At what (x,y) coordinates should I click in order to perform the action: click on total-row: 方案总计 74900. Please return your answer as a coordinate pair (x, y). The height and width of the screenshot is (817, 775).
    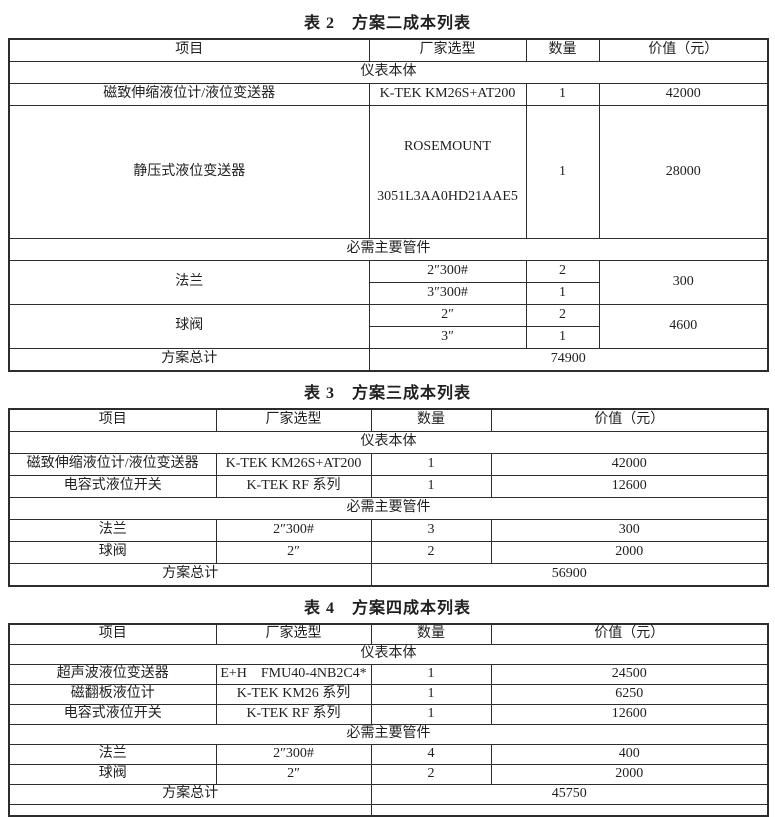
    Looking at the image, I should click on (388, 360).